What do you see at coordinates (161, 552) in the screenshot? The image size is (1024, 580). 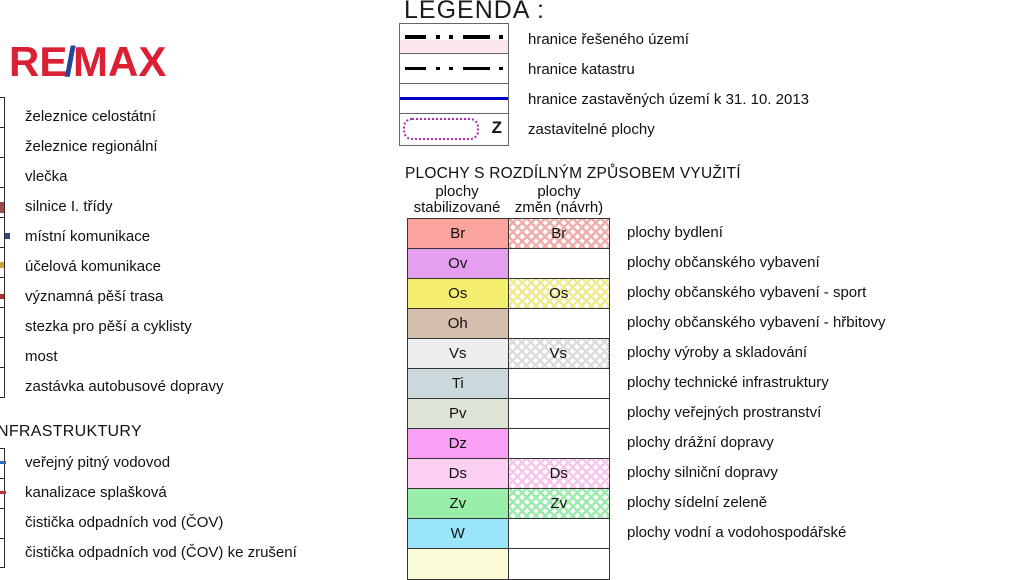 I see `infrastructure-legend-item: čistička odpadních vod (ČOV) ke zrušení` at bounding box center [161, 552].